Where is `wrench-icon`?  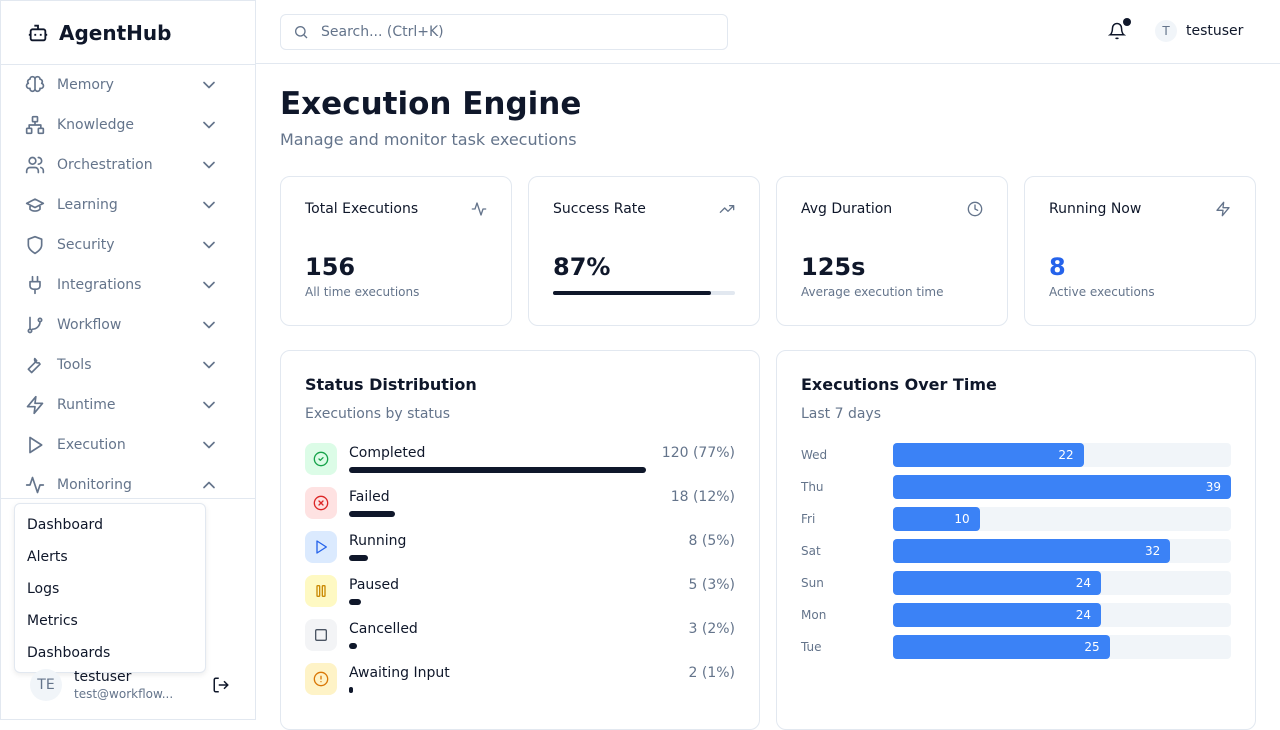
wrench-icon is located at coordinates (34, 365).